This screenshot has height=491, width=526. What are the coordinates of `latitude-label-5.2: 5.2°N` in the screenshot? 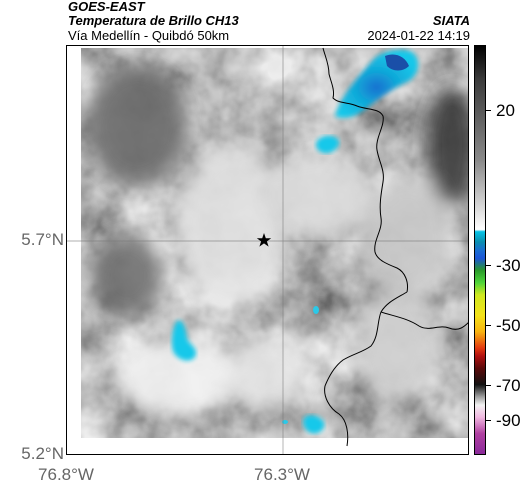 It's located at (42, 454).